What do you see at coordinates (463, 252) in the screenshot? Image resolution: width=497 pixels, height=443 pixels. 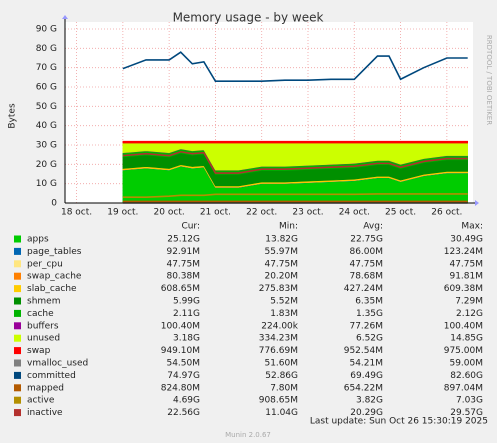 I see `legend-value: 123.24M` at bounding box center [463, 252].